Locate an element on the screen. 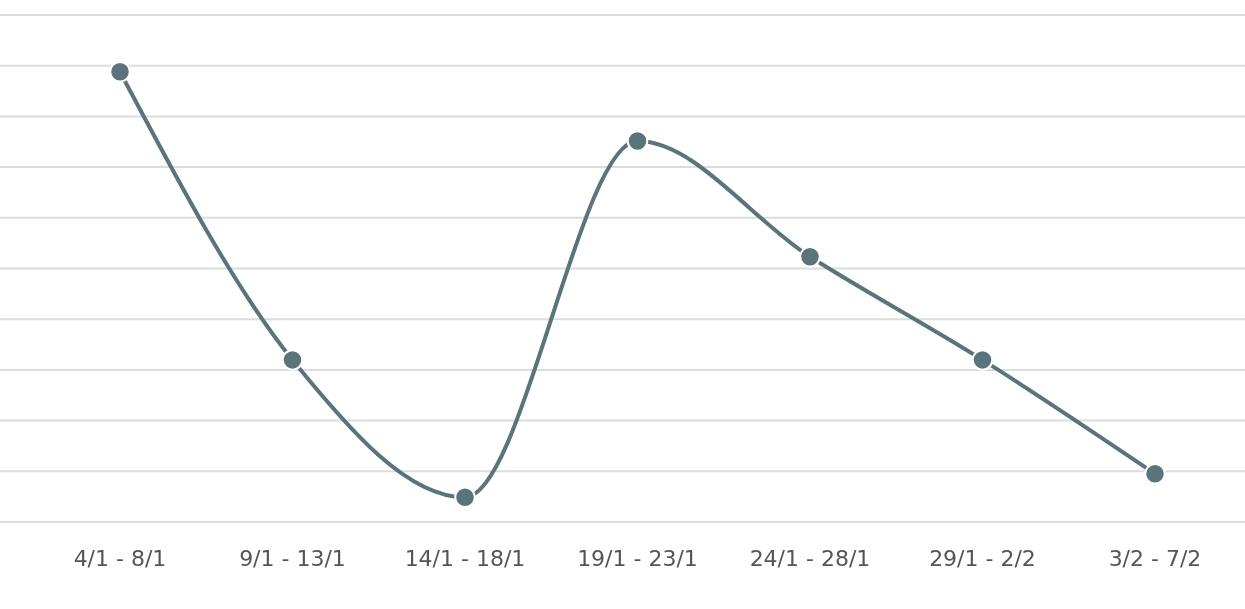 The height and width of the screenshot is (609, 1245). x-tick-label: 14/1 - 18/1 is located at coordinates (465, 558).